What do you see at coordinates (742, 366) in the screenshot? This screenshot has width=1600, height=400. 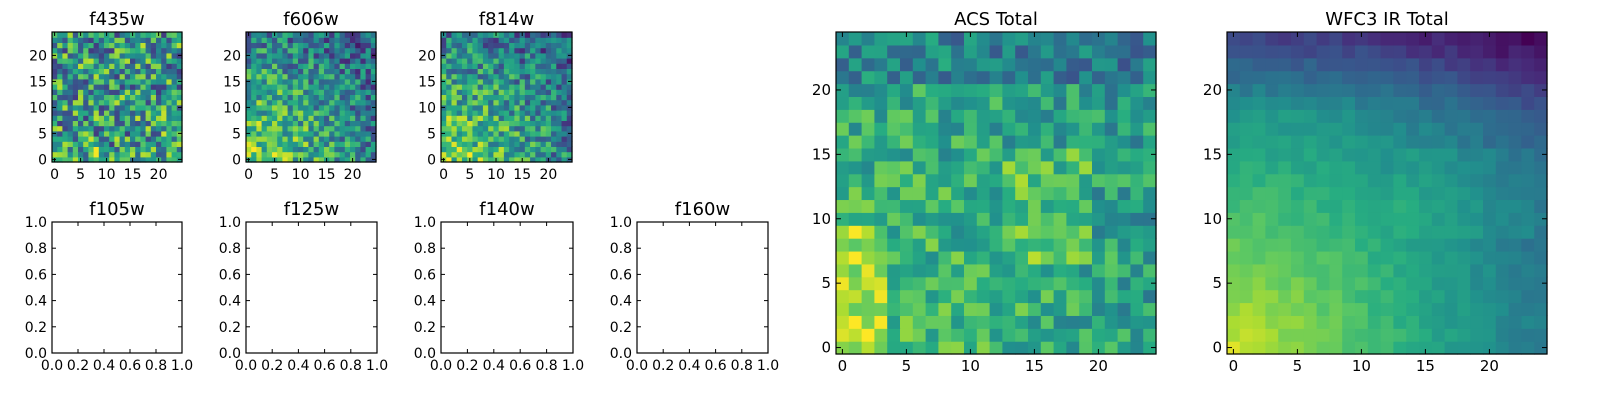 I see `x-tick-label: 0.8` at bounding box center [742, 366].